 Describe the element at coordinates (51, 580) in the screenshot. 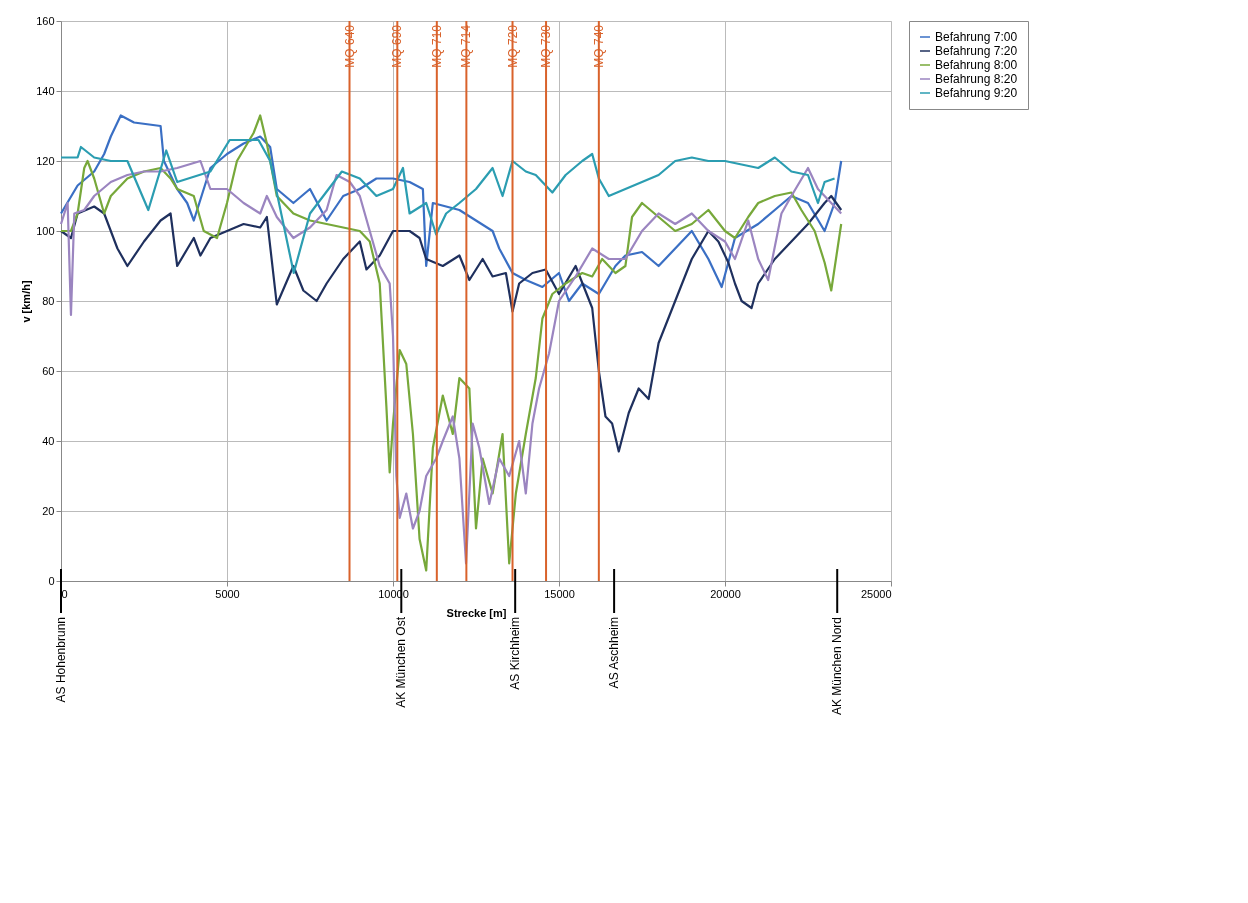

I see `y-tick-label: 0` at that location.